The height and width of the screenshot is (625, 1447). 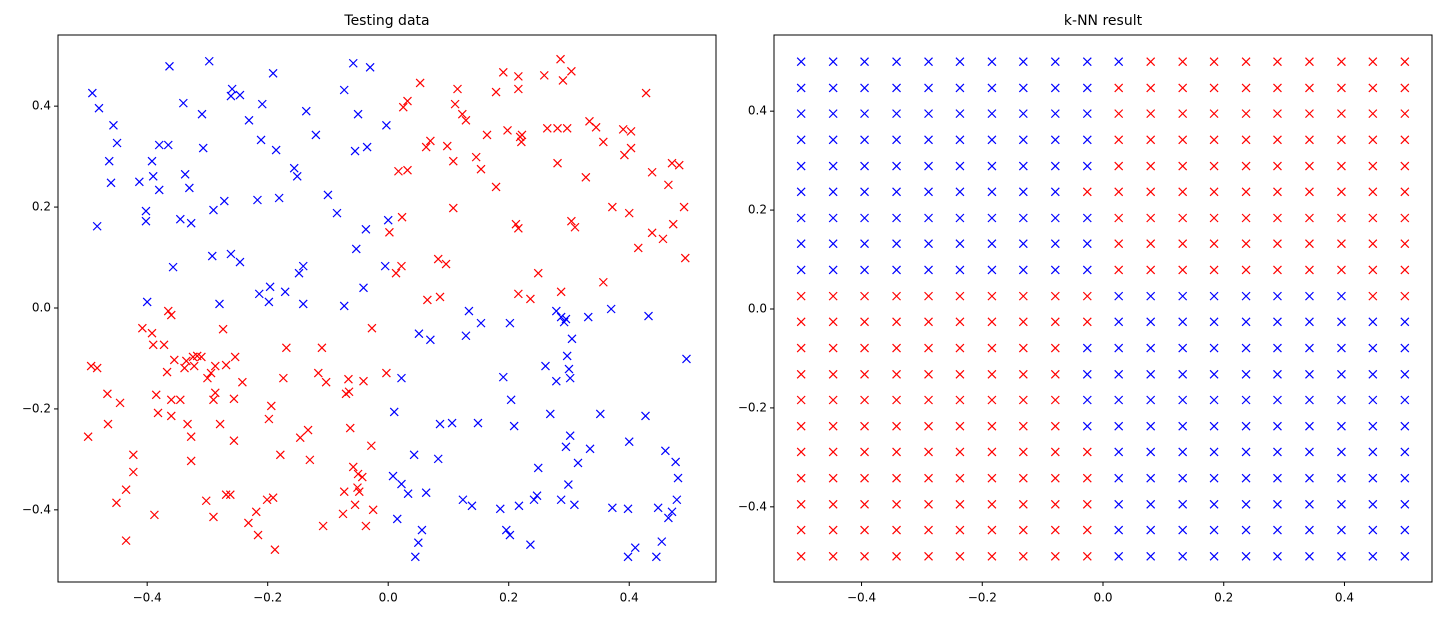 I want to click on y-tick-label: −0.2, so click(x=36, y=408).